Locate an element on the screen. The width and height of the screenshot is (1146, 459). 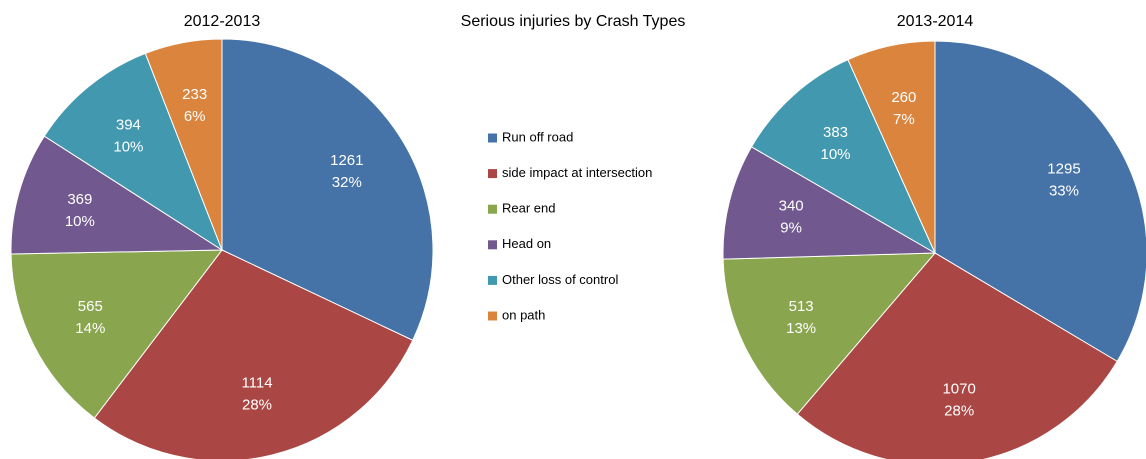
percent-label: 32% is located at coordinates (347, 182).